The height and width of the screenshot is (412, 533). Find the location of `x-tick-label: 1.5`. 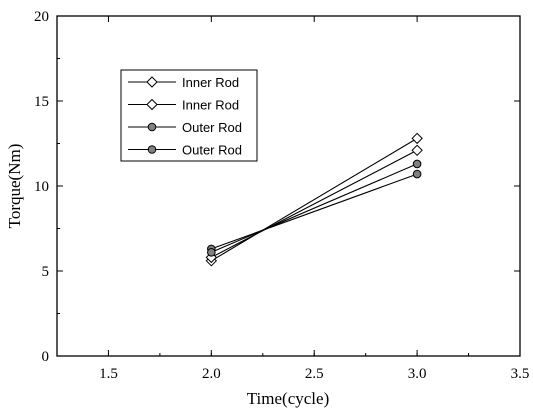

x-tick-label: 1.5 is located at coordinates (108, 374).